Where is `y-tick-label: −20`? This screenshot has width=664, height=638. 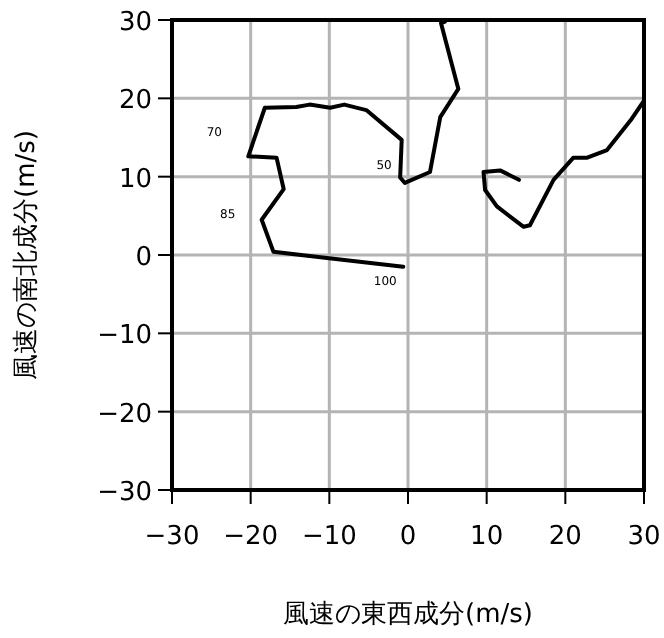 y-tick-label: −20 is located at coordinates (124, 414).